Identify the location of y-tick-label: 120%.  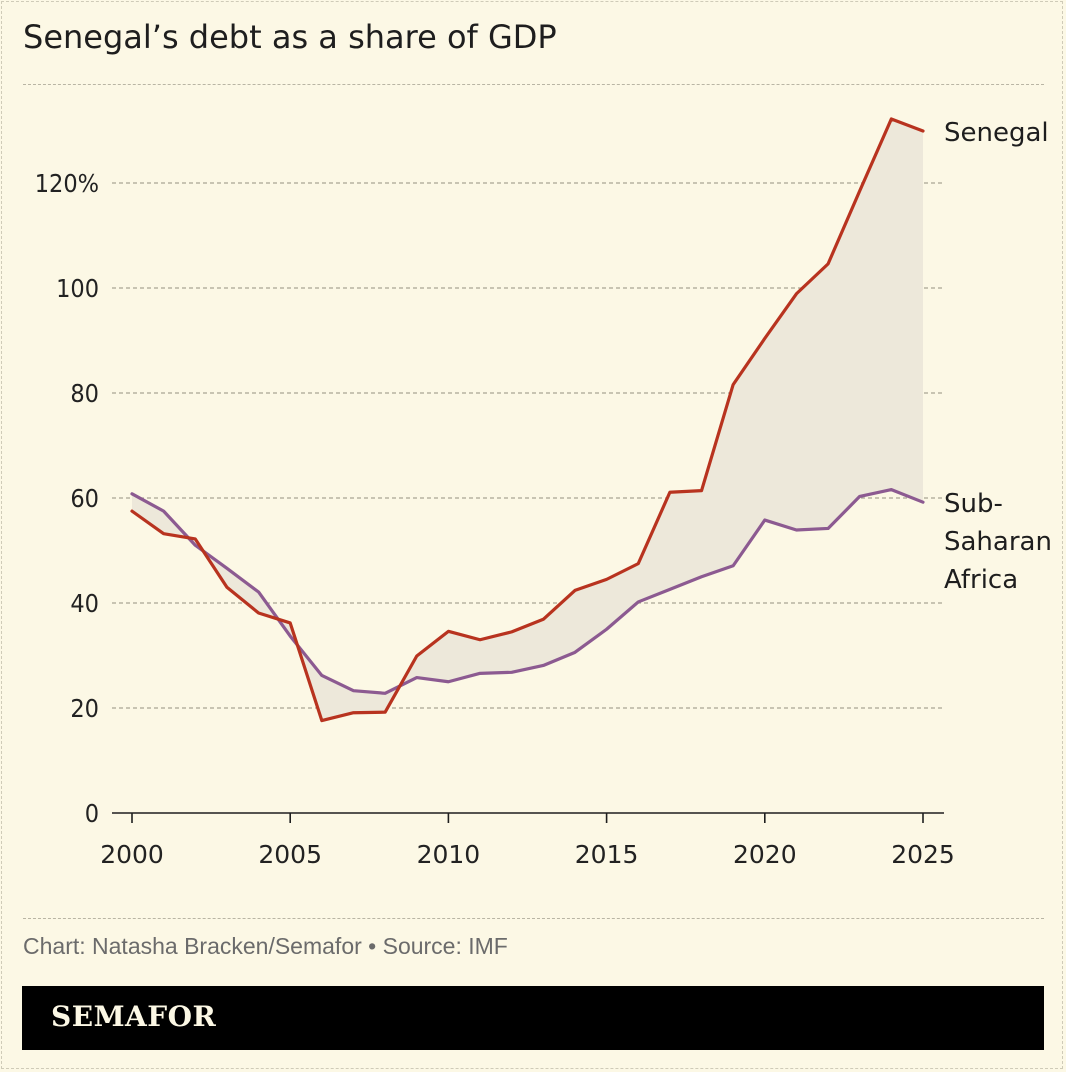
(67, 183).